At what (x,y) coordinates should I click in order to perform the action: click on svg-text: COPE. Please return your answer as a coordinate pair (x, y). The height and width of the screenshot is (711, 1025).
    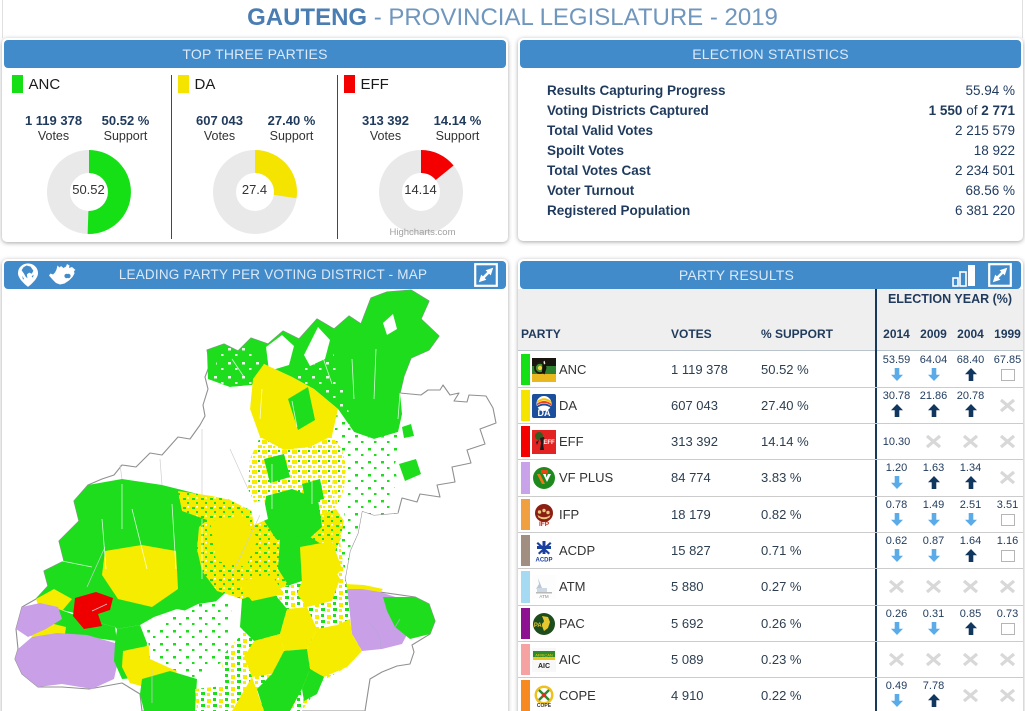
    Looking at the image, I should click on (544, 705).